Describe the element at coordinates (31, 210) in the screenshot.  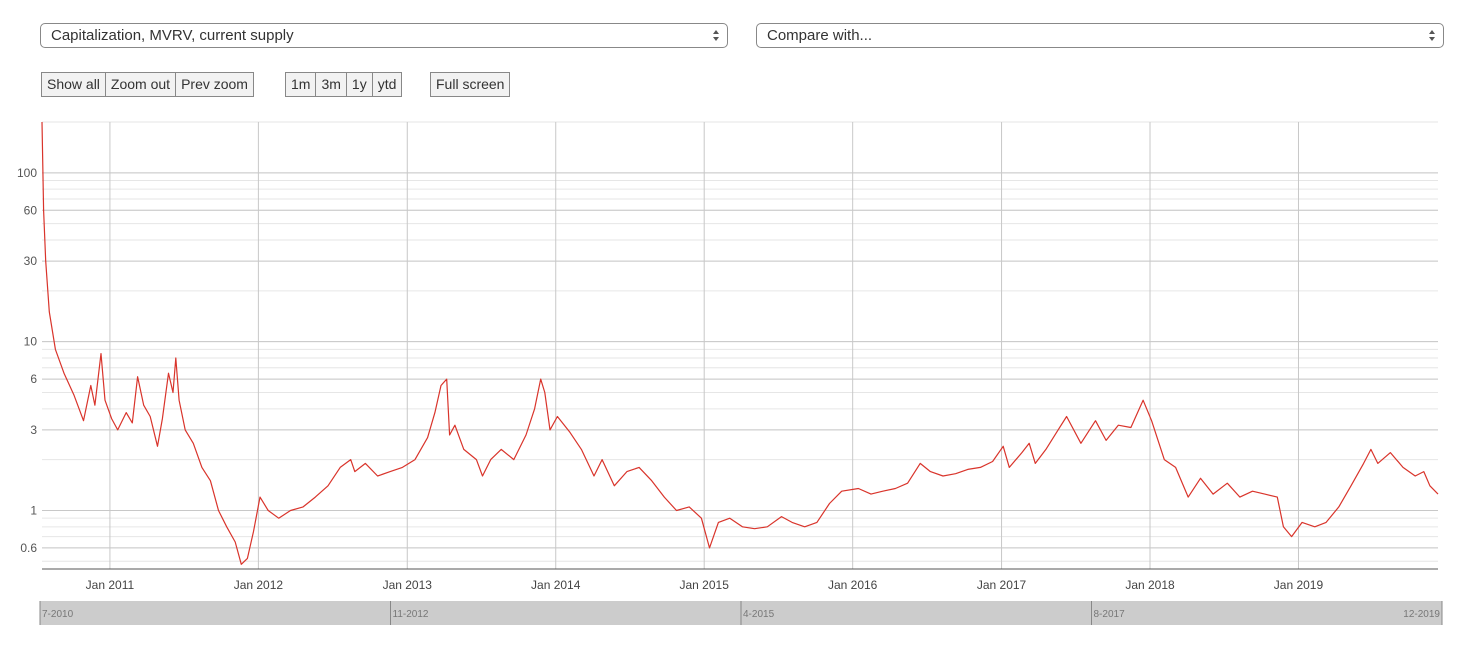
I see `y-tick-label: 60` at that location.